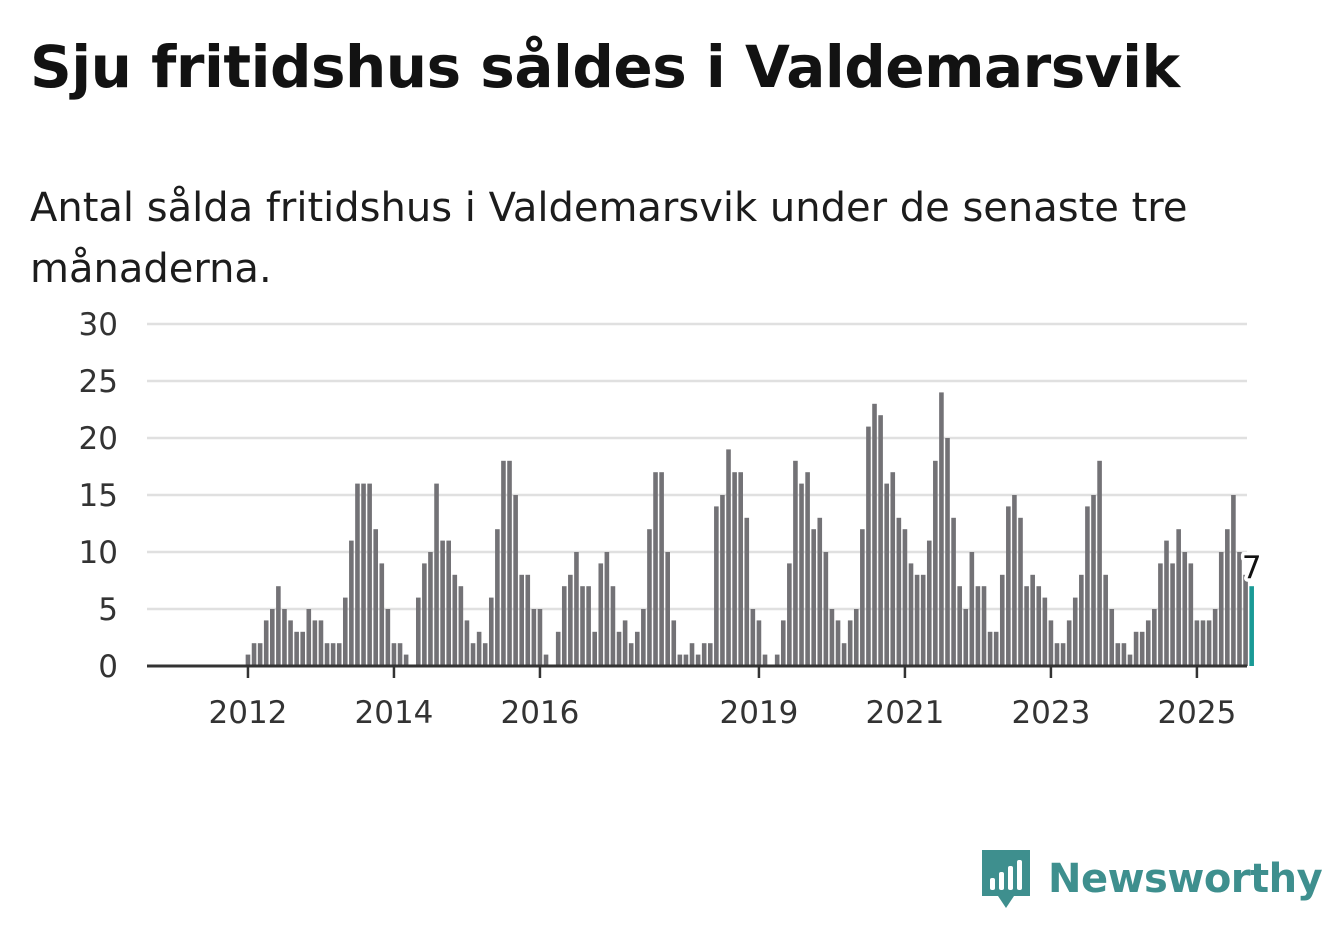 This screenshot has width=1322, height=939. Describe the element at coordinates (394, 713) in the screenshot. I see `x-tick-label: 2014` at that location.